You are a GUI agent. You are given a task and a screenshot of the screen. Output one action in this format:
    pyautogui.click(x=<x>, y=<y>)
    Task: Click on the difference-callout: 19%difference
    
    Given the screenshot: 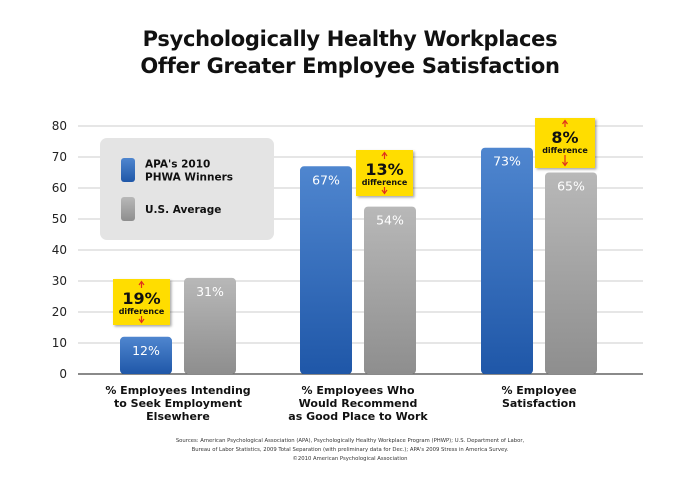 What is the action you would take?
    pyautogui.click(x=141, y=302)
    